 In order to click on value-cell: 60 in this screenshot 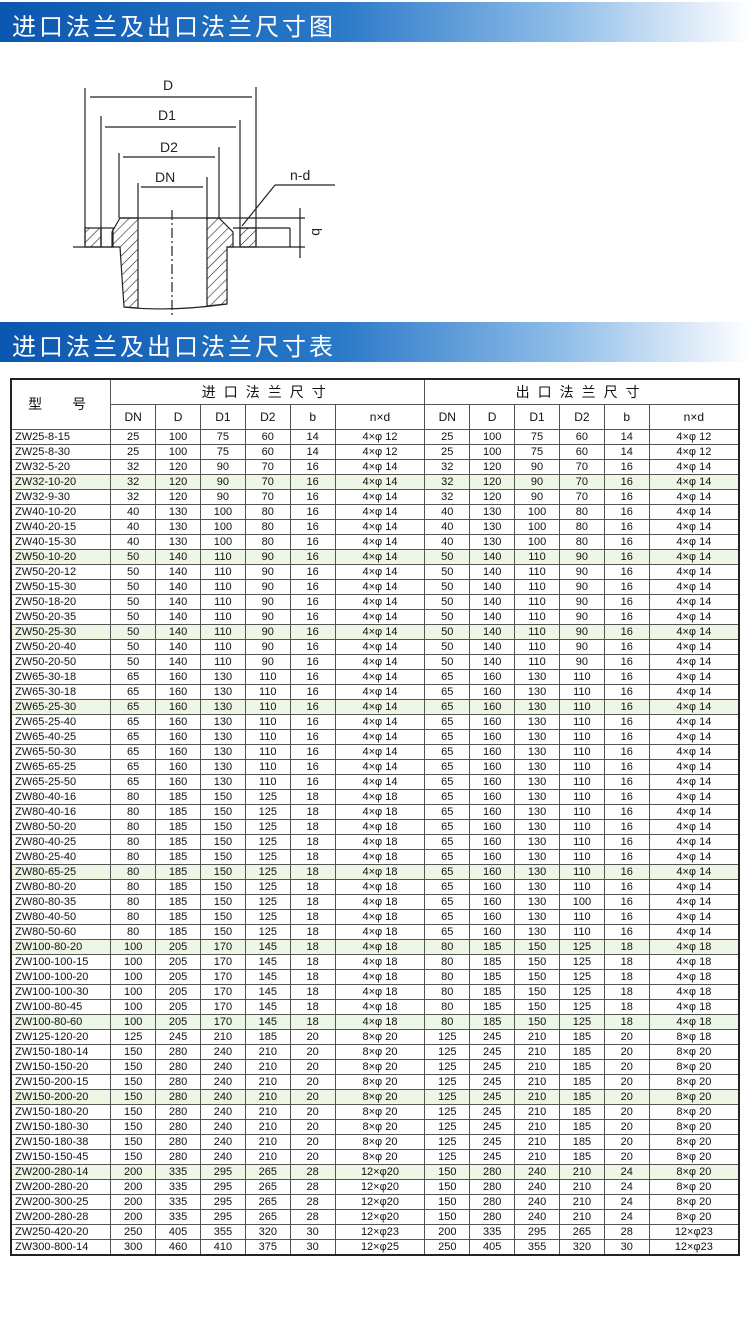, I will do `click(581, 437)`.